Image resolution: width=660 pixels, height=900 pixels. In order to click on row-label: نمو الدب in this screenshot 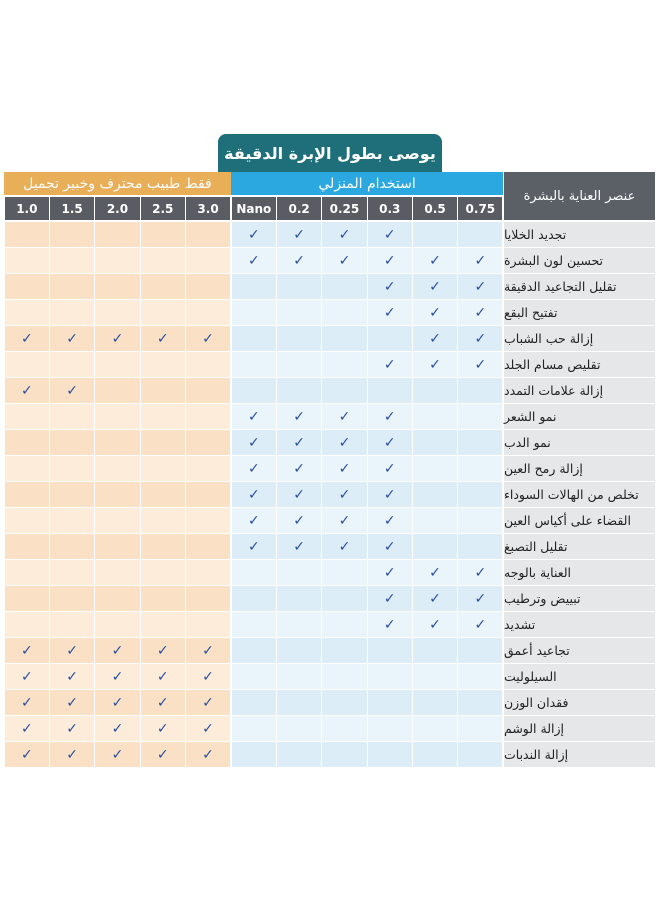, I will do `click(579, 442)`.